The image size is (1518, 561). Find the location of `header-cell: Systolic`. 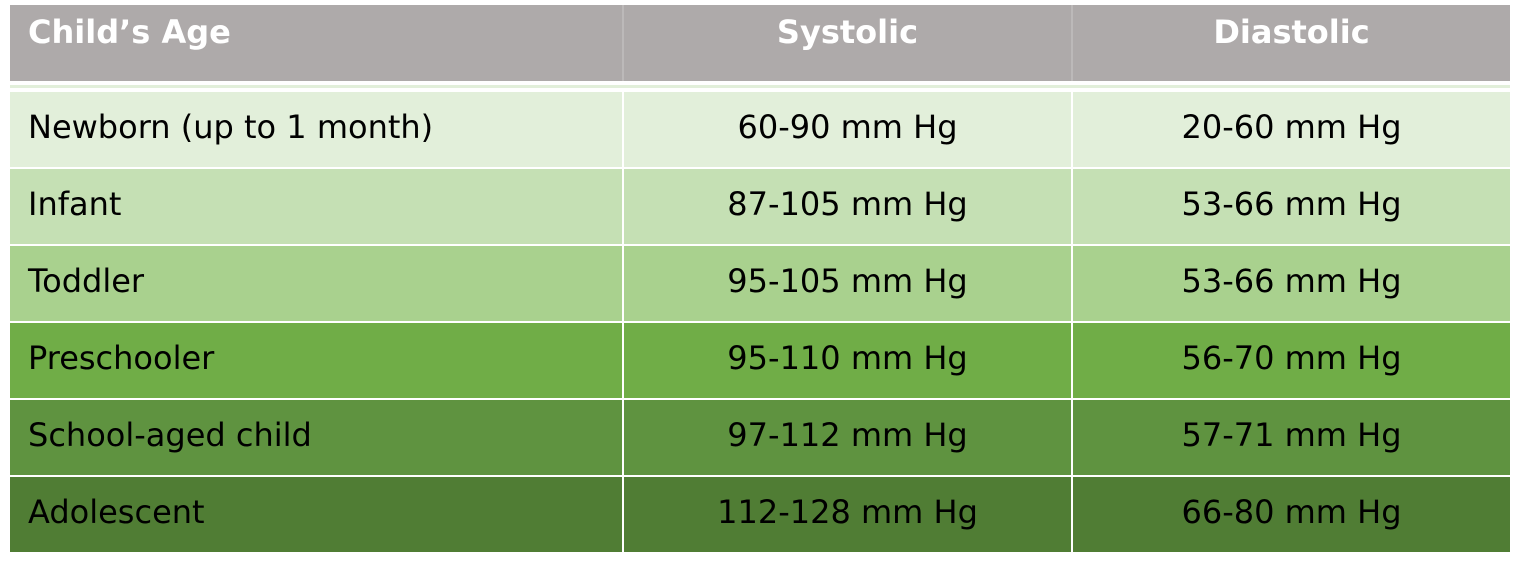

header-cell: Systolic is located at coordinates (846, 43).